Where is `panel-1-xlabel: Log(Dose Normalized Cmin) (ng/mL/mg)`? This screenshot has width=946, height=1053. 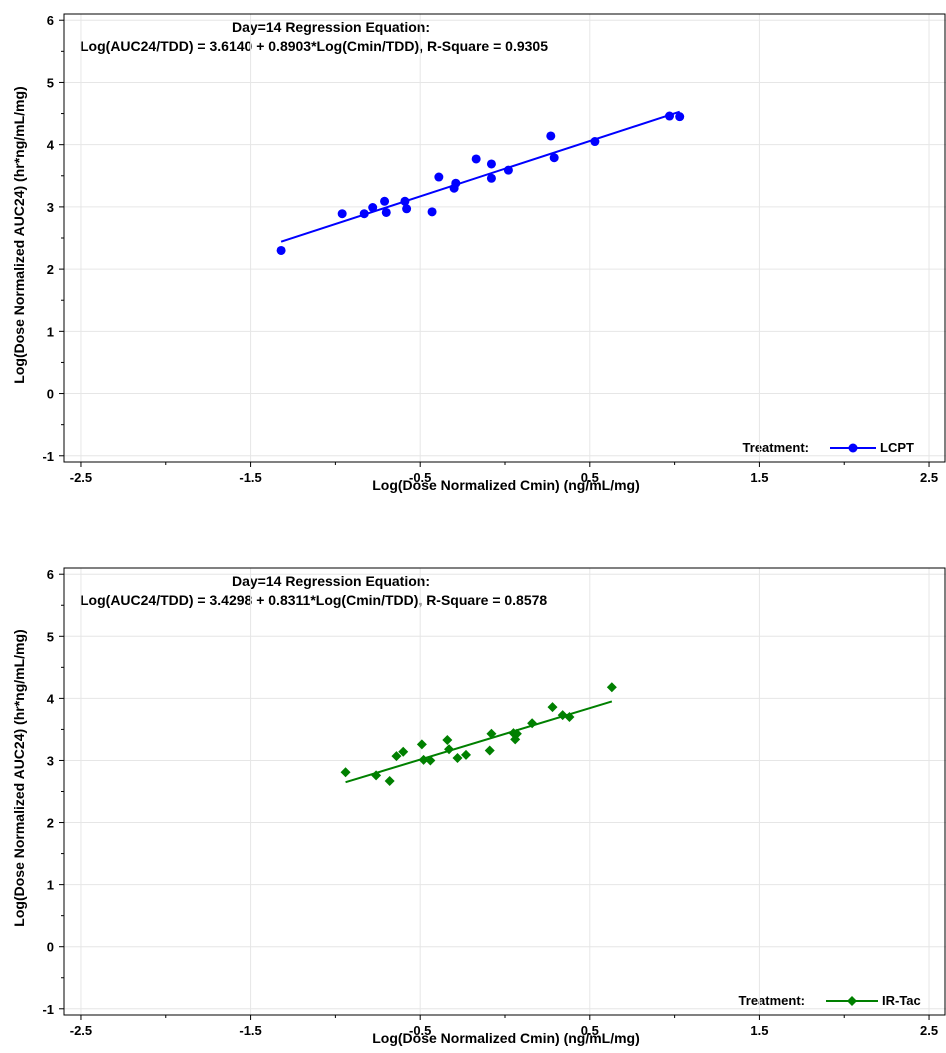
panel-1-xlabel: Log(Dose Normalized Cmin) (ng/mL/mg) is located at coordinates (506, 485).